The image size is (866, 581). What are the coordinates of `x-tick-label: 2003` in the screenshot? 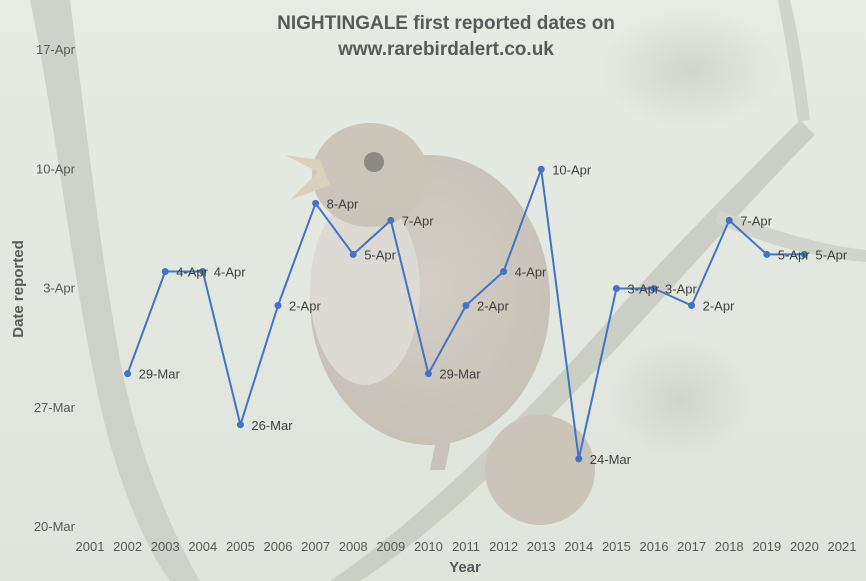 It's located at (165, 546).